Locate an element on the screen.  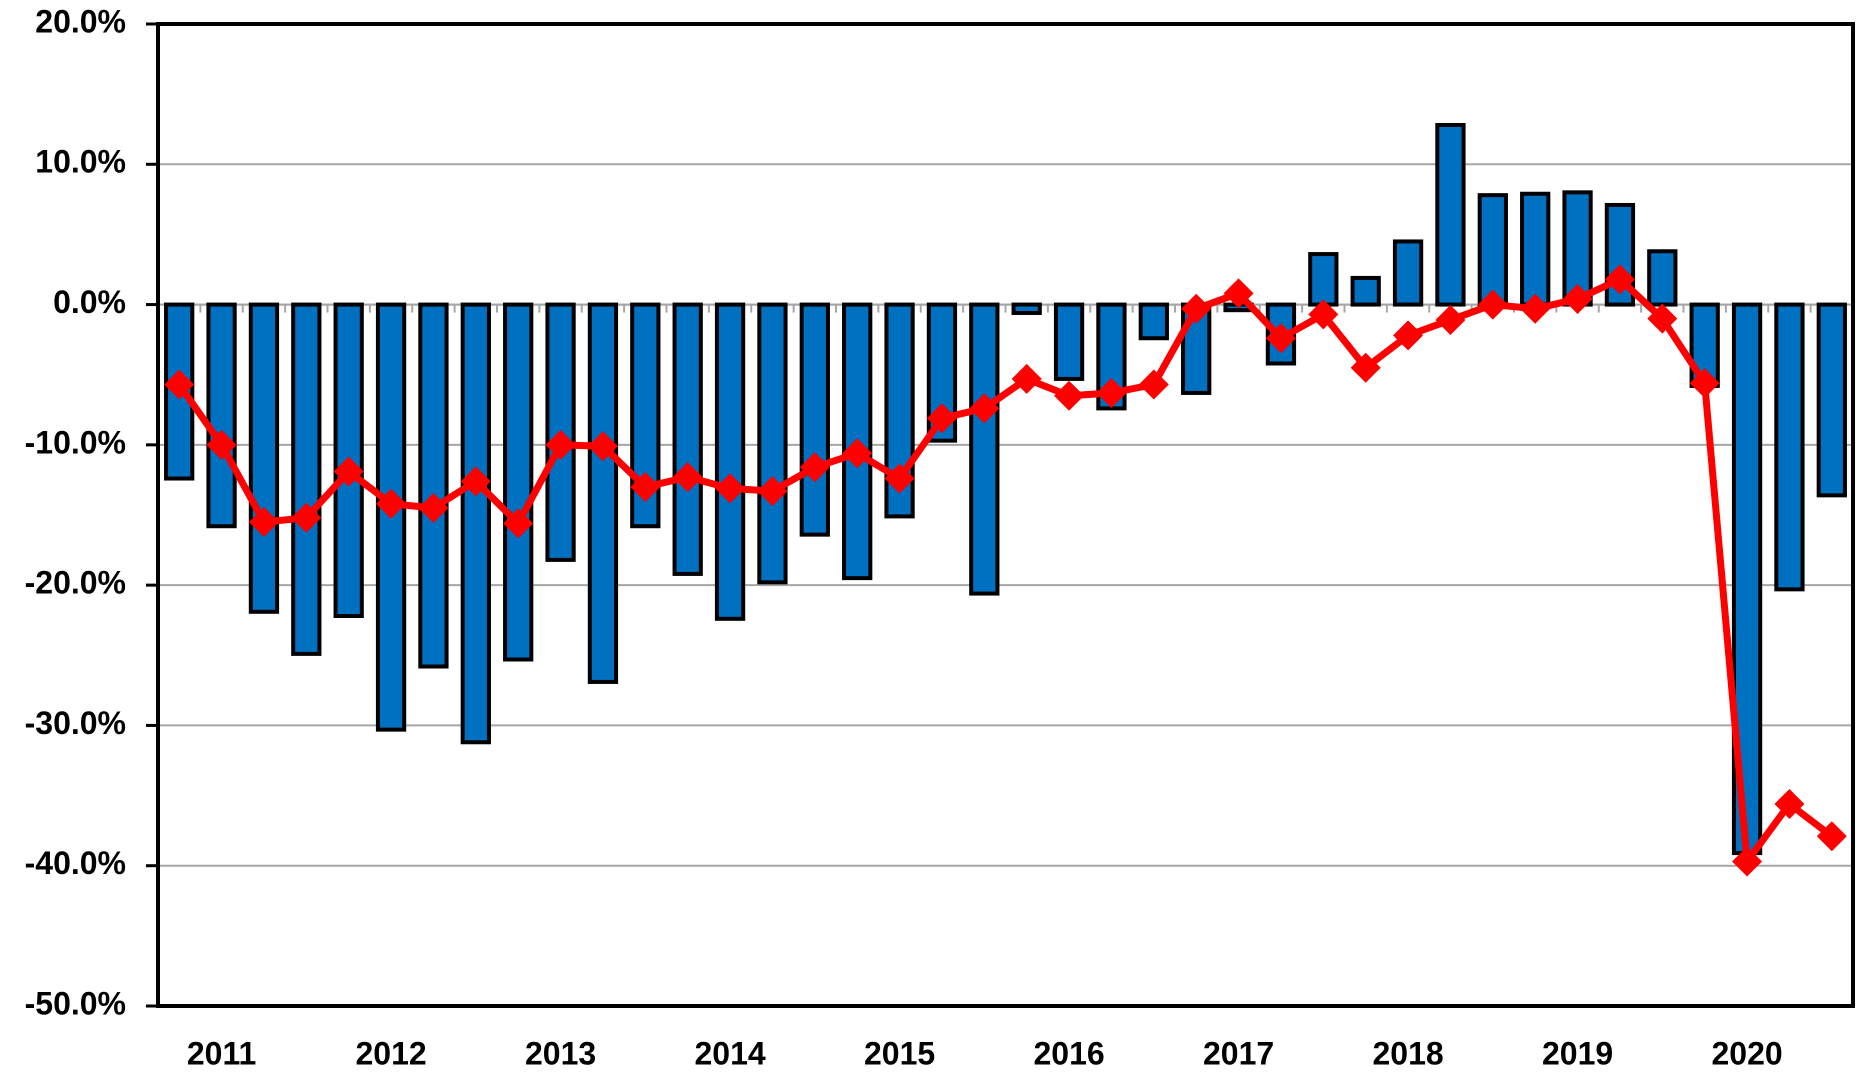
y-tick-label: -10.0% is located at coordinates (75, 442).